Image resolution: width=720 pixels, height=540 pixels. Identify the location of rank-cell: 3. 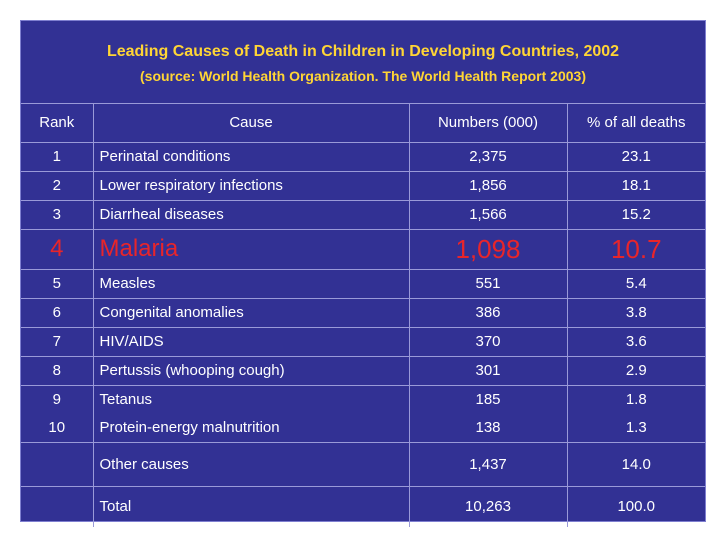
(57, 214).